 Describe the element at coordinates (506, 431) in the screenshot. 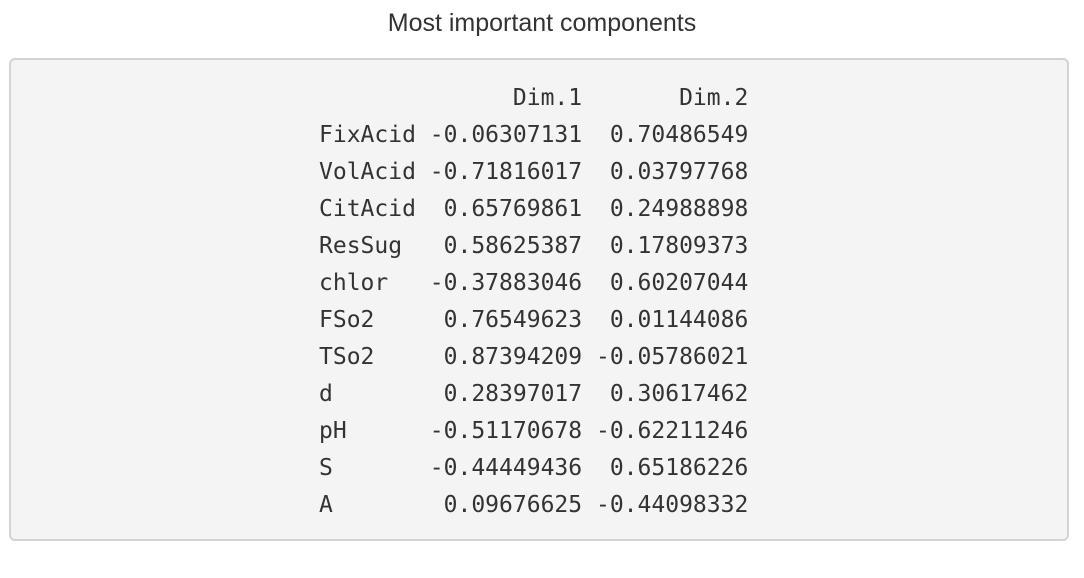

I see `table-cell: -0.51170678` at that location.